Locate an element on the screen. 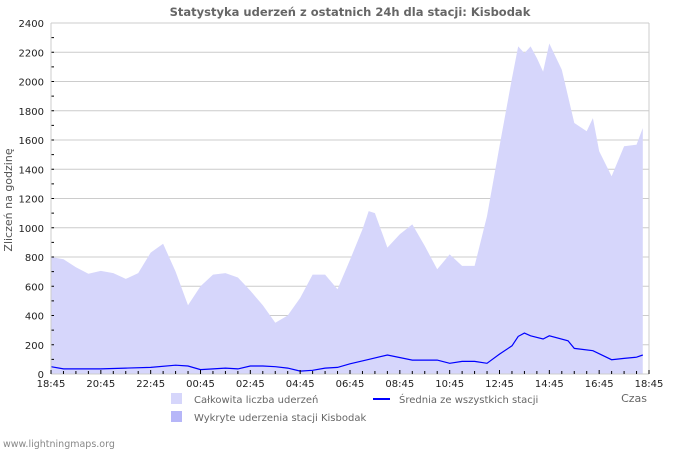 The height and width of the screenshot is (454, 700). y-axis-label: Zliczeń na godzinę is located at coordinates (8, 199).